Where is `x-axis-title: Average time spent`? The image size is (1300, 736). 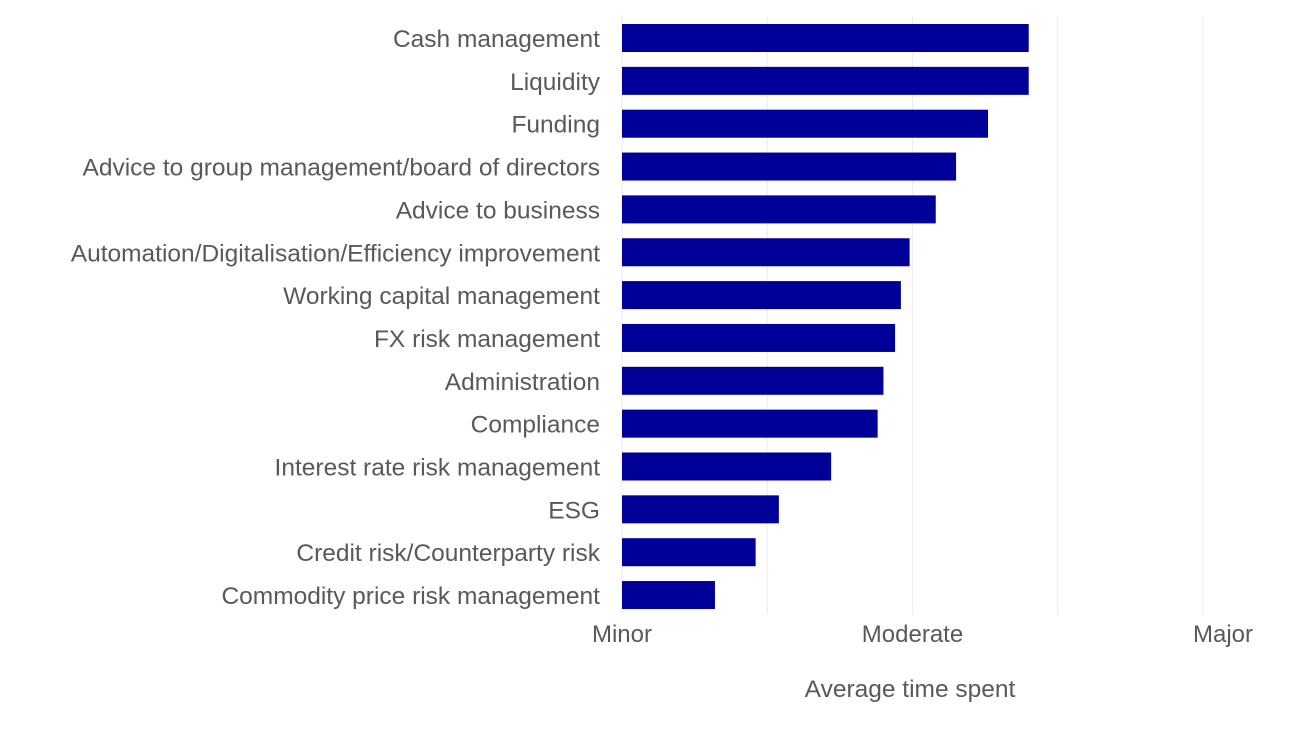
x-axis-title: Average time spent is located at coordinates (910, 689).